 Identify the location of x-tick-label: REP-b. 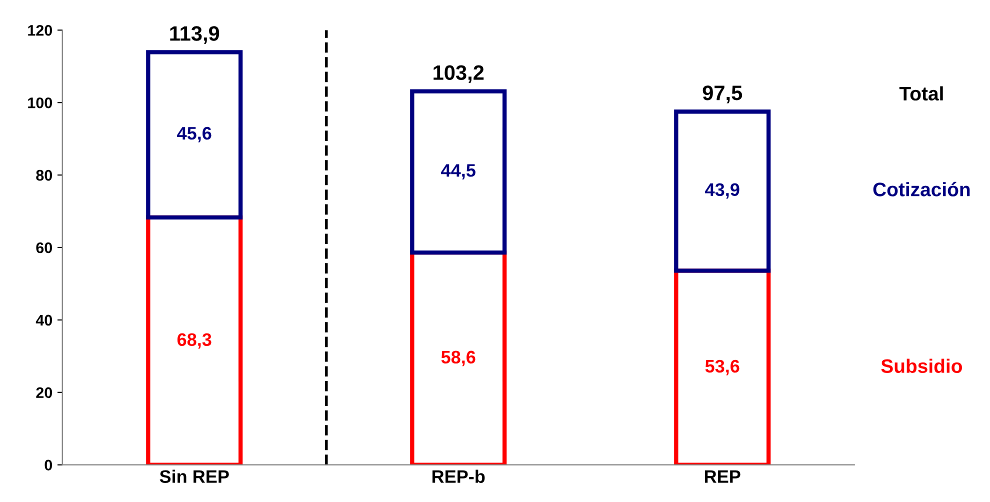
(458, 476).